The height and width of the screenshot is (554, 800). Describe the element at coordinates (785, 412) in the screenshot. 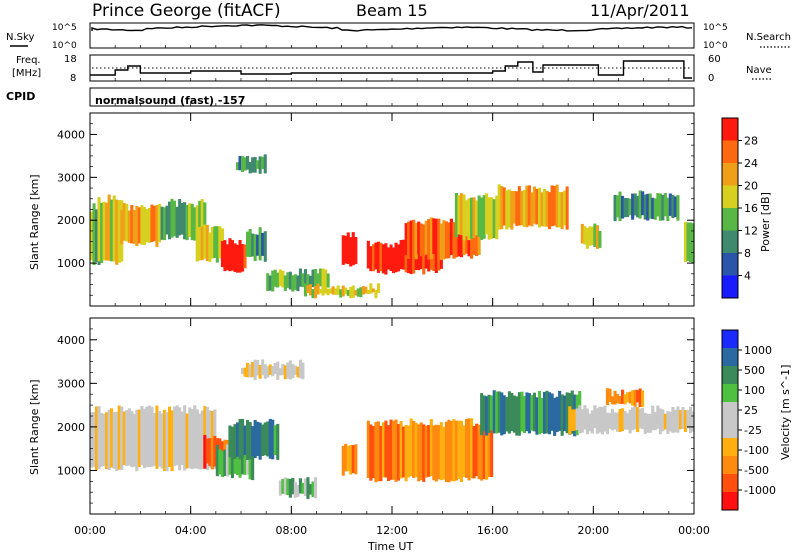

I see `velocity-colorbar-label: Velocity [m s^-1]` at that location.